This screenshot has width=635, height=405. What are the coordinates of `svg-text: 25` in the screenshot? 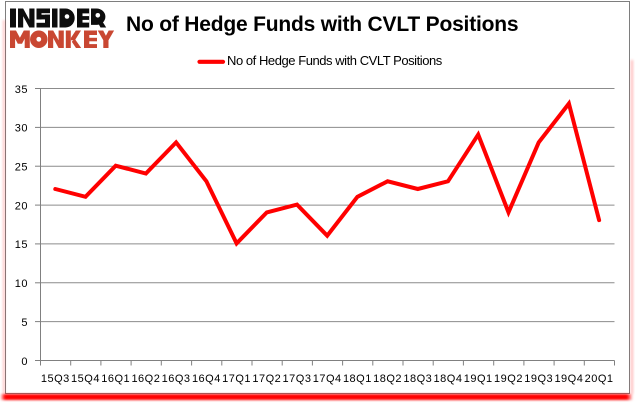 It's located at (21, 168).